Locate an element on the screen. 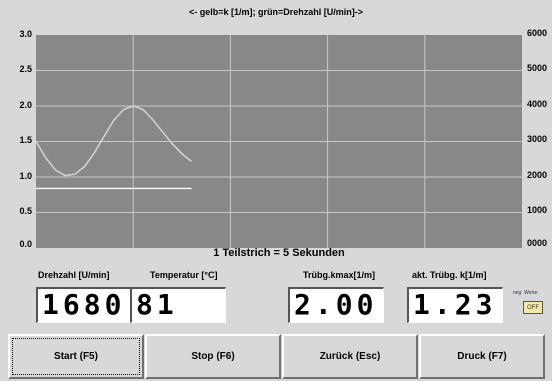 This screenshot has height=381, width=552. left-tick-label: 3.0 is located at coordinates (25, 34).